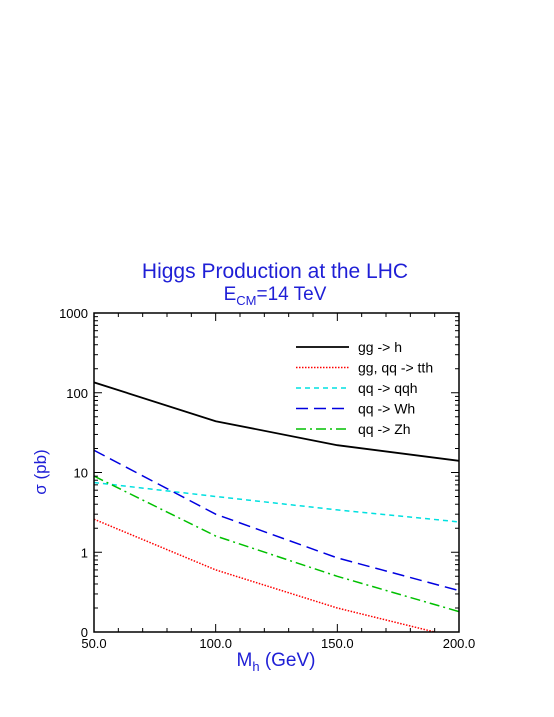  I want to click on y-tick-label: 100, so click(77, 393).